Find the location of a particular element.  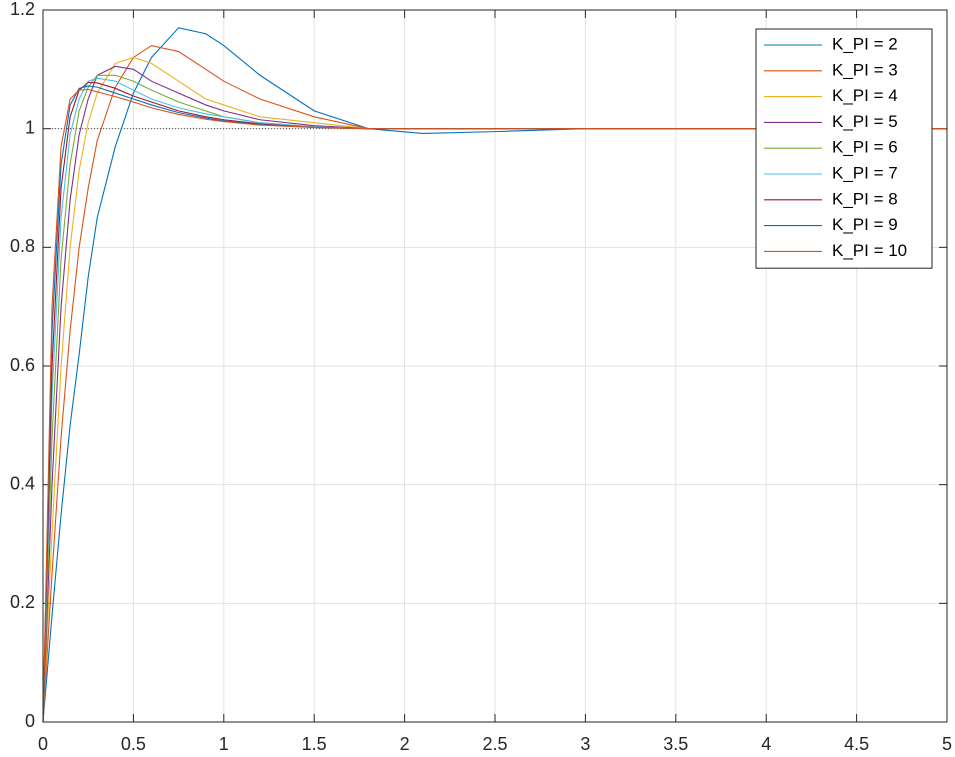

x-tick-label: 3.5 is located at coordinates (675, 744).